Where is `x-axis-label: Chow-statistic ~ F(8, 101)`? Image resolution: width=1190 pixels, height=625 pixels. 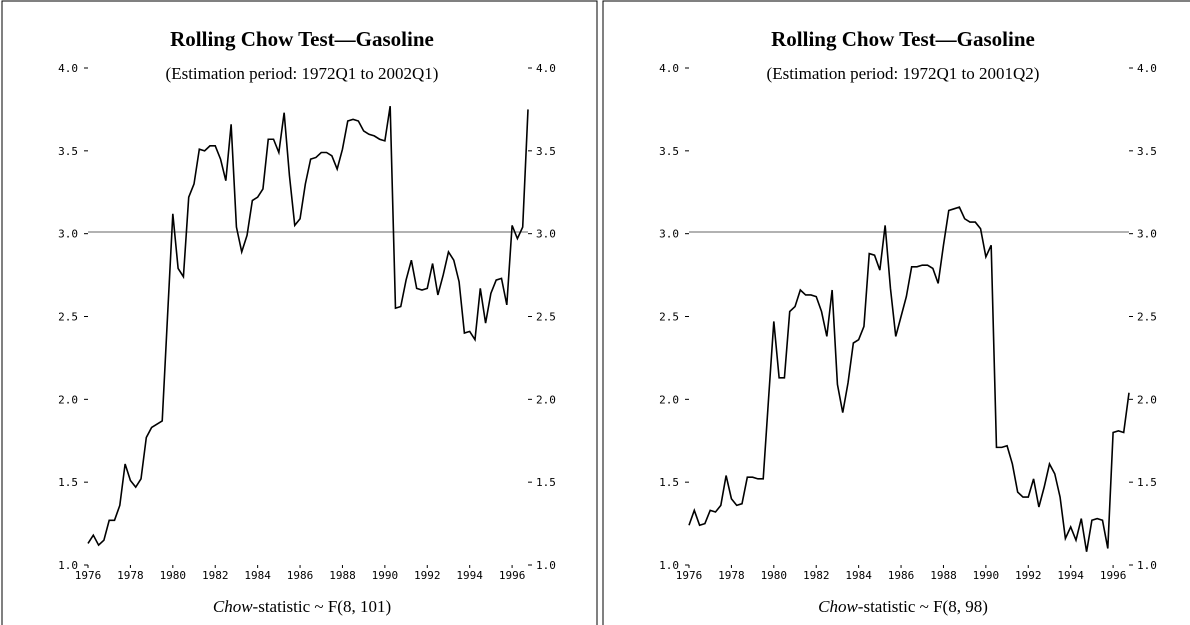 x-axis-label: Chow-statistic ~ F(8, 101) is located at coordinates (302, 606).